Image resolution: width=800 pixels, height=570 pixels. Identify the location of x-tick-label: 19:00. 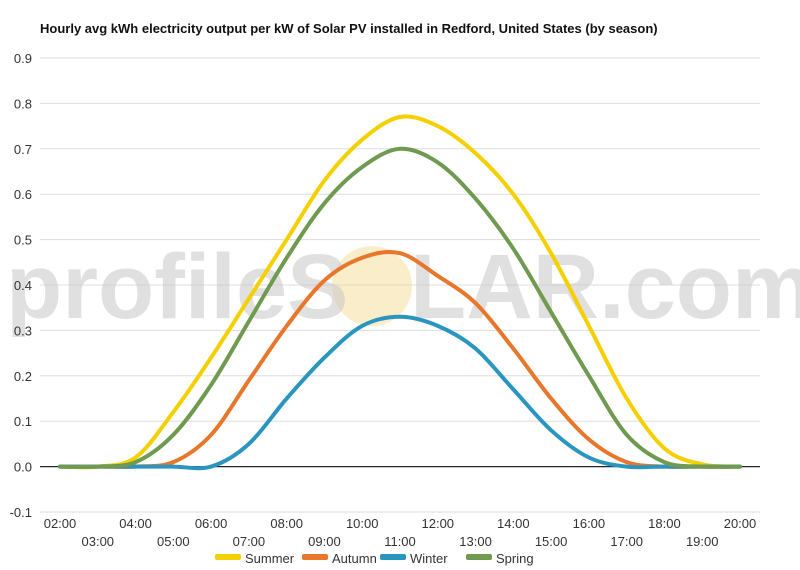
(702, 541).